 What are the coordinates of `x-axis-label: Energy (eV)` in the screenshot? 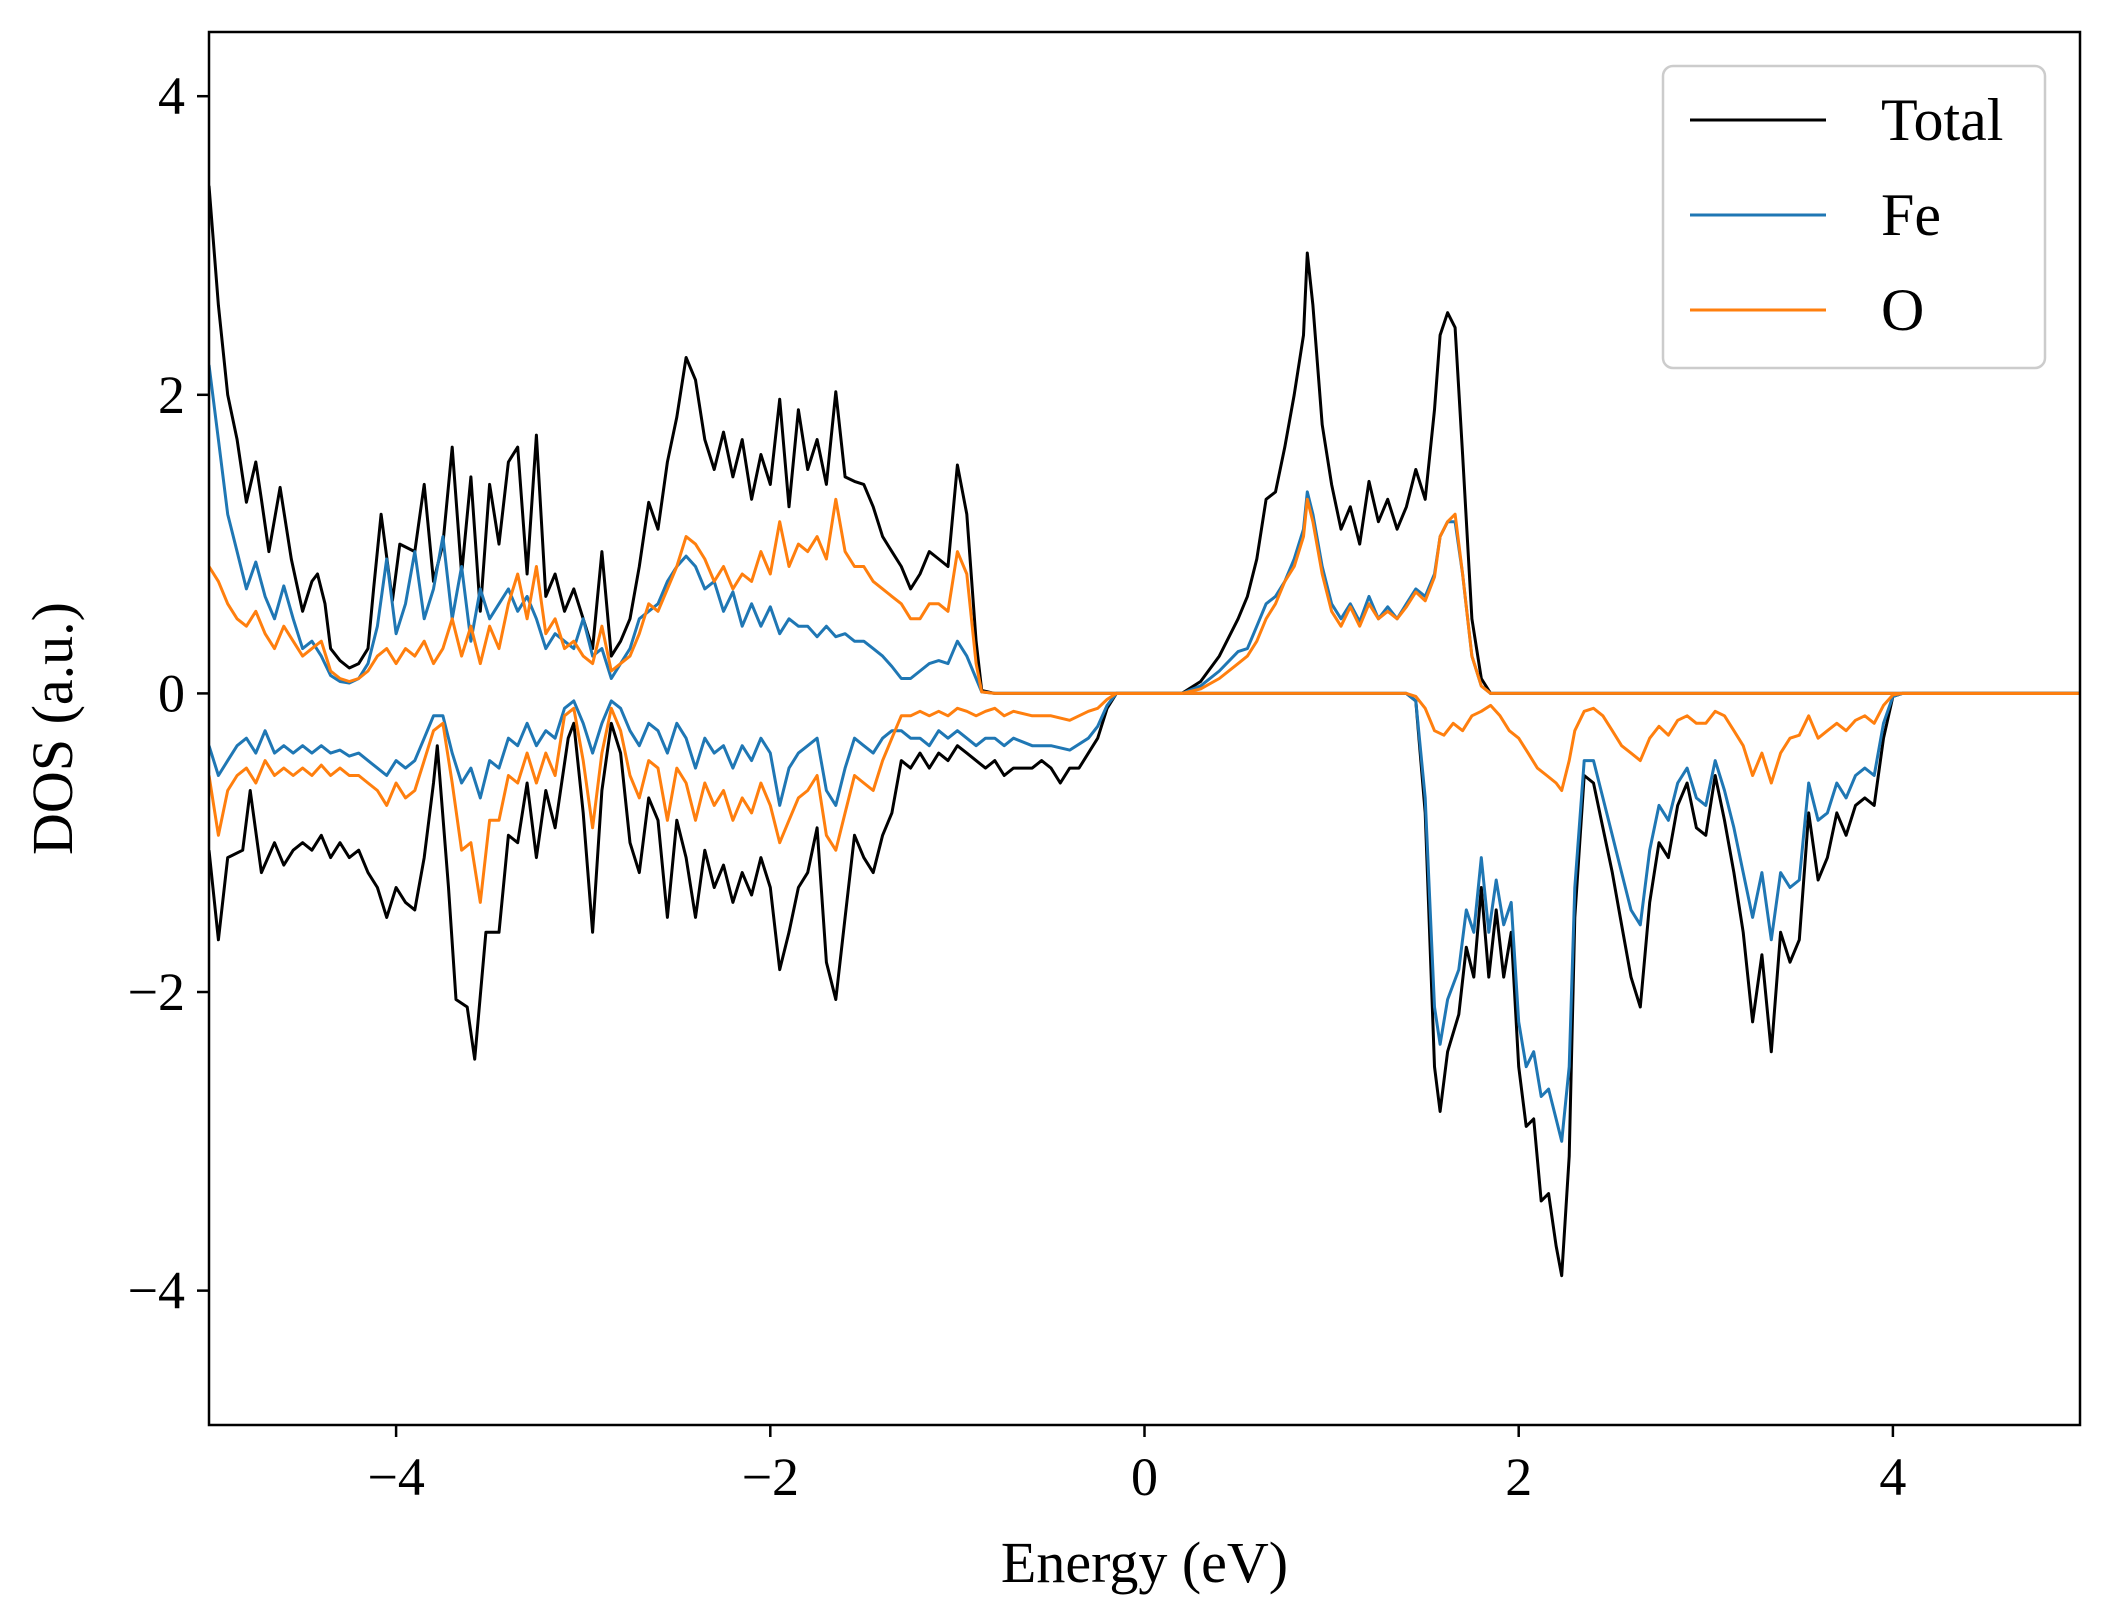 It's located at (1144, 1562).